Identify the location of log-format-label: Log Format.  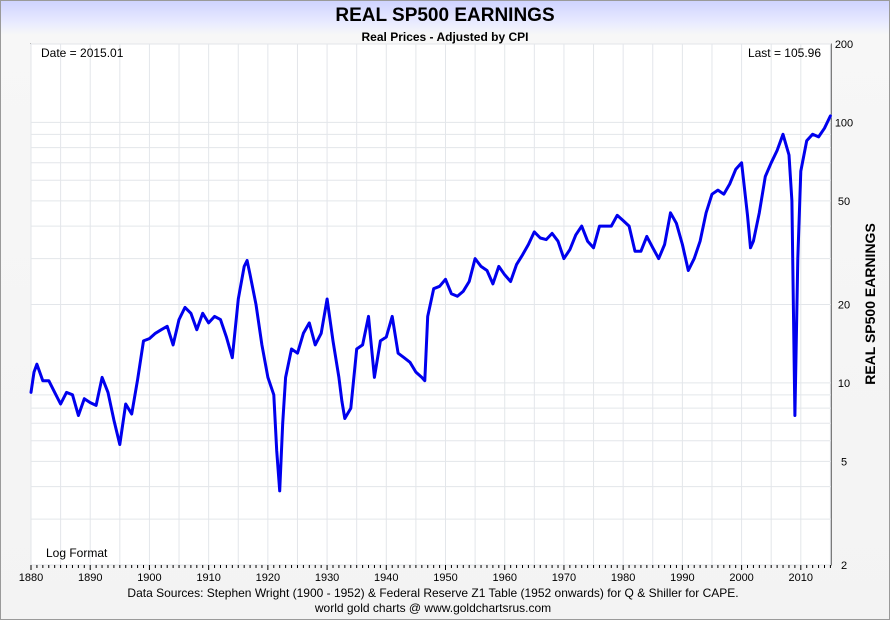
(77, 553).